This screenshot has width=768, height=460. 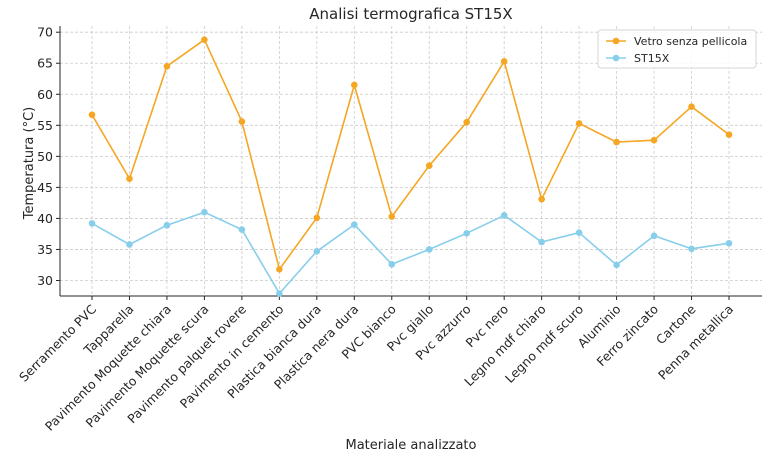 I want to click on legend-label-1: Vetro senza pellicola, so click(x=690, y=41).